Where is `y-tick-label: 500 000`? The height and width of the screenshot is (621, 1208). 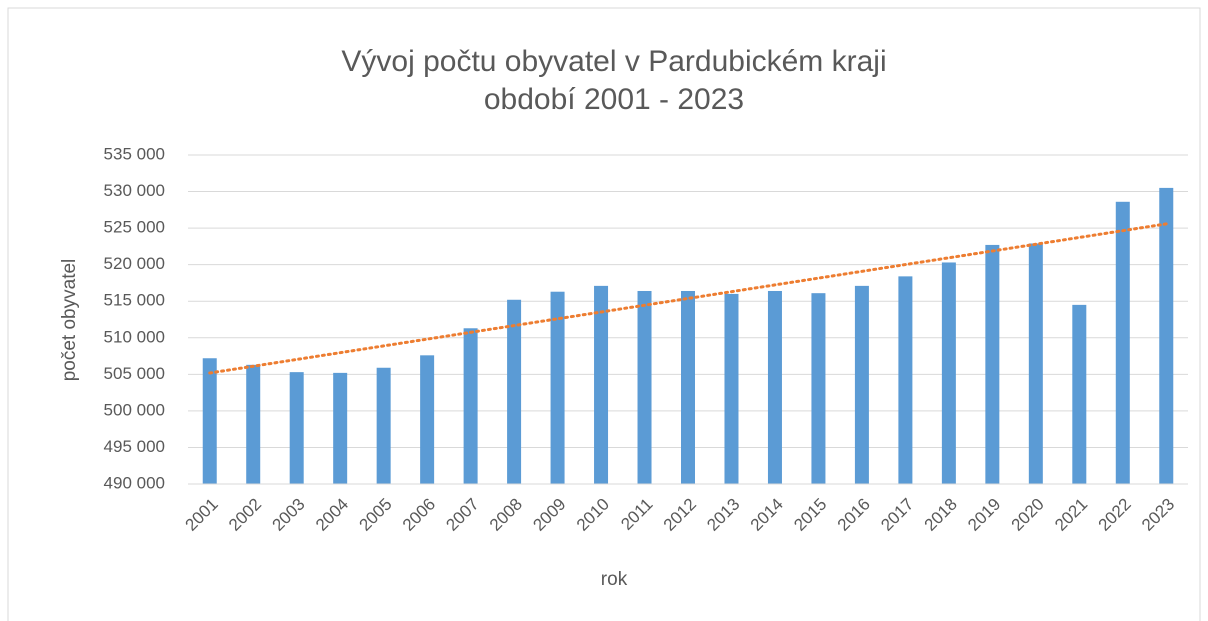
y-tick-label: 500 000 is located at coordinates (134, 409).